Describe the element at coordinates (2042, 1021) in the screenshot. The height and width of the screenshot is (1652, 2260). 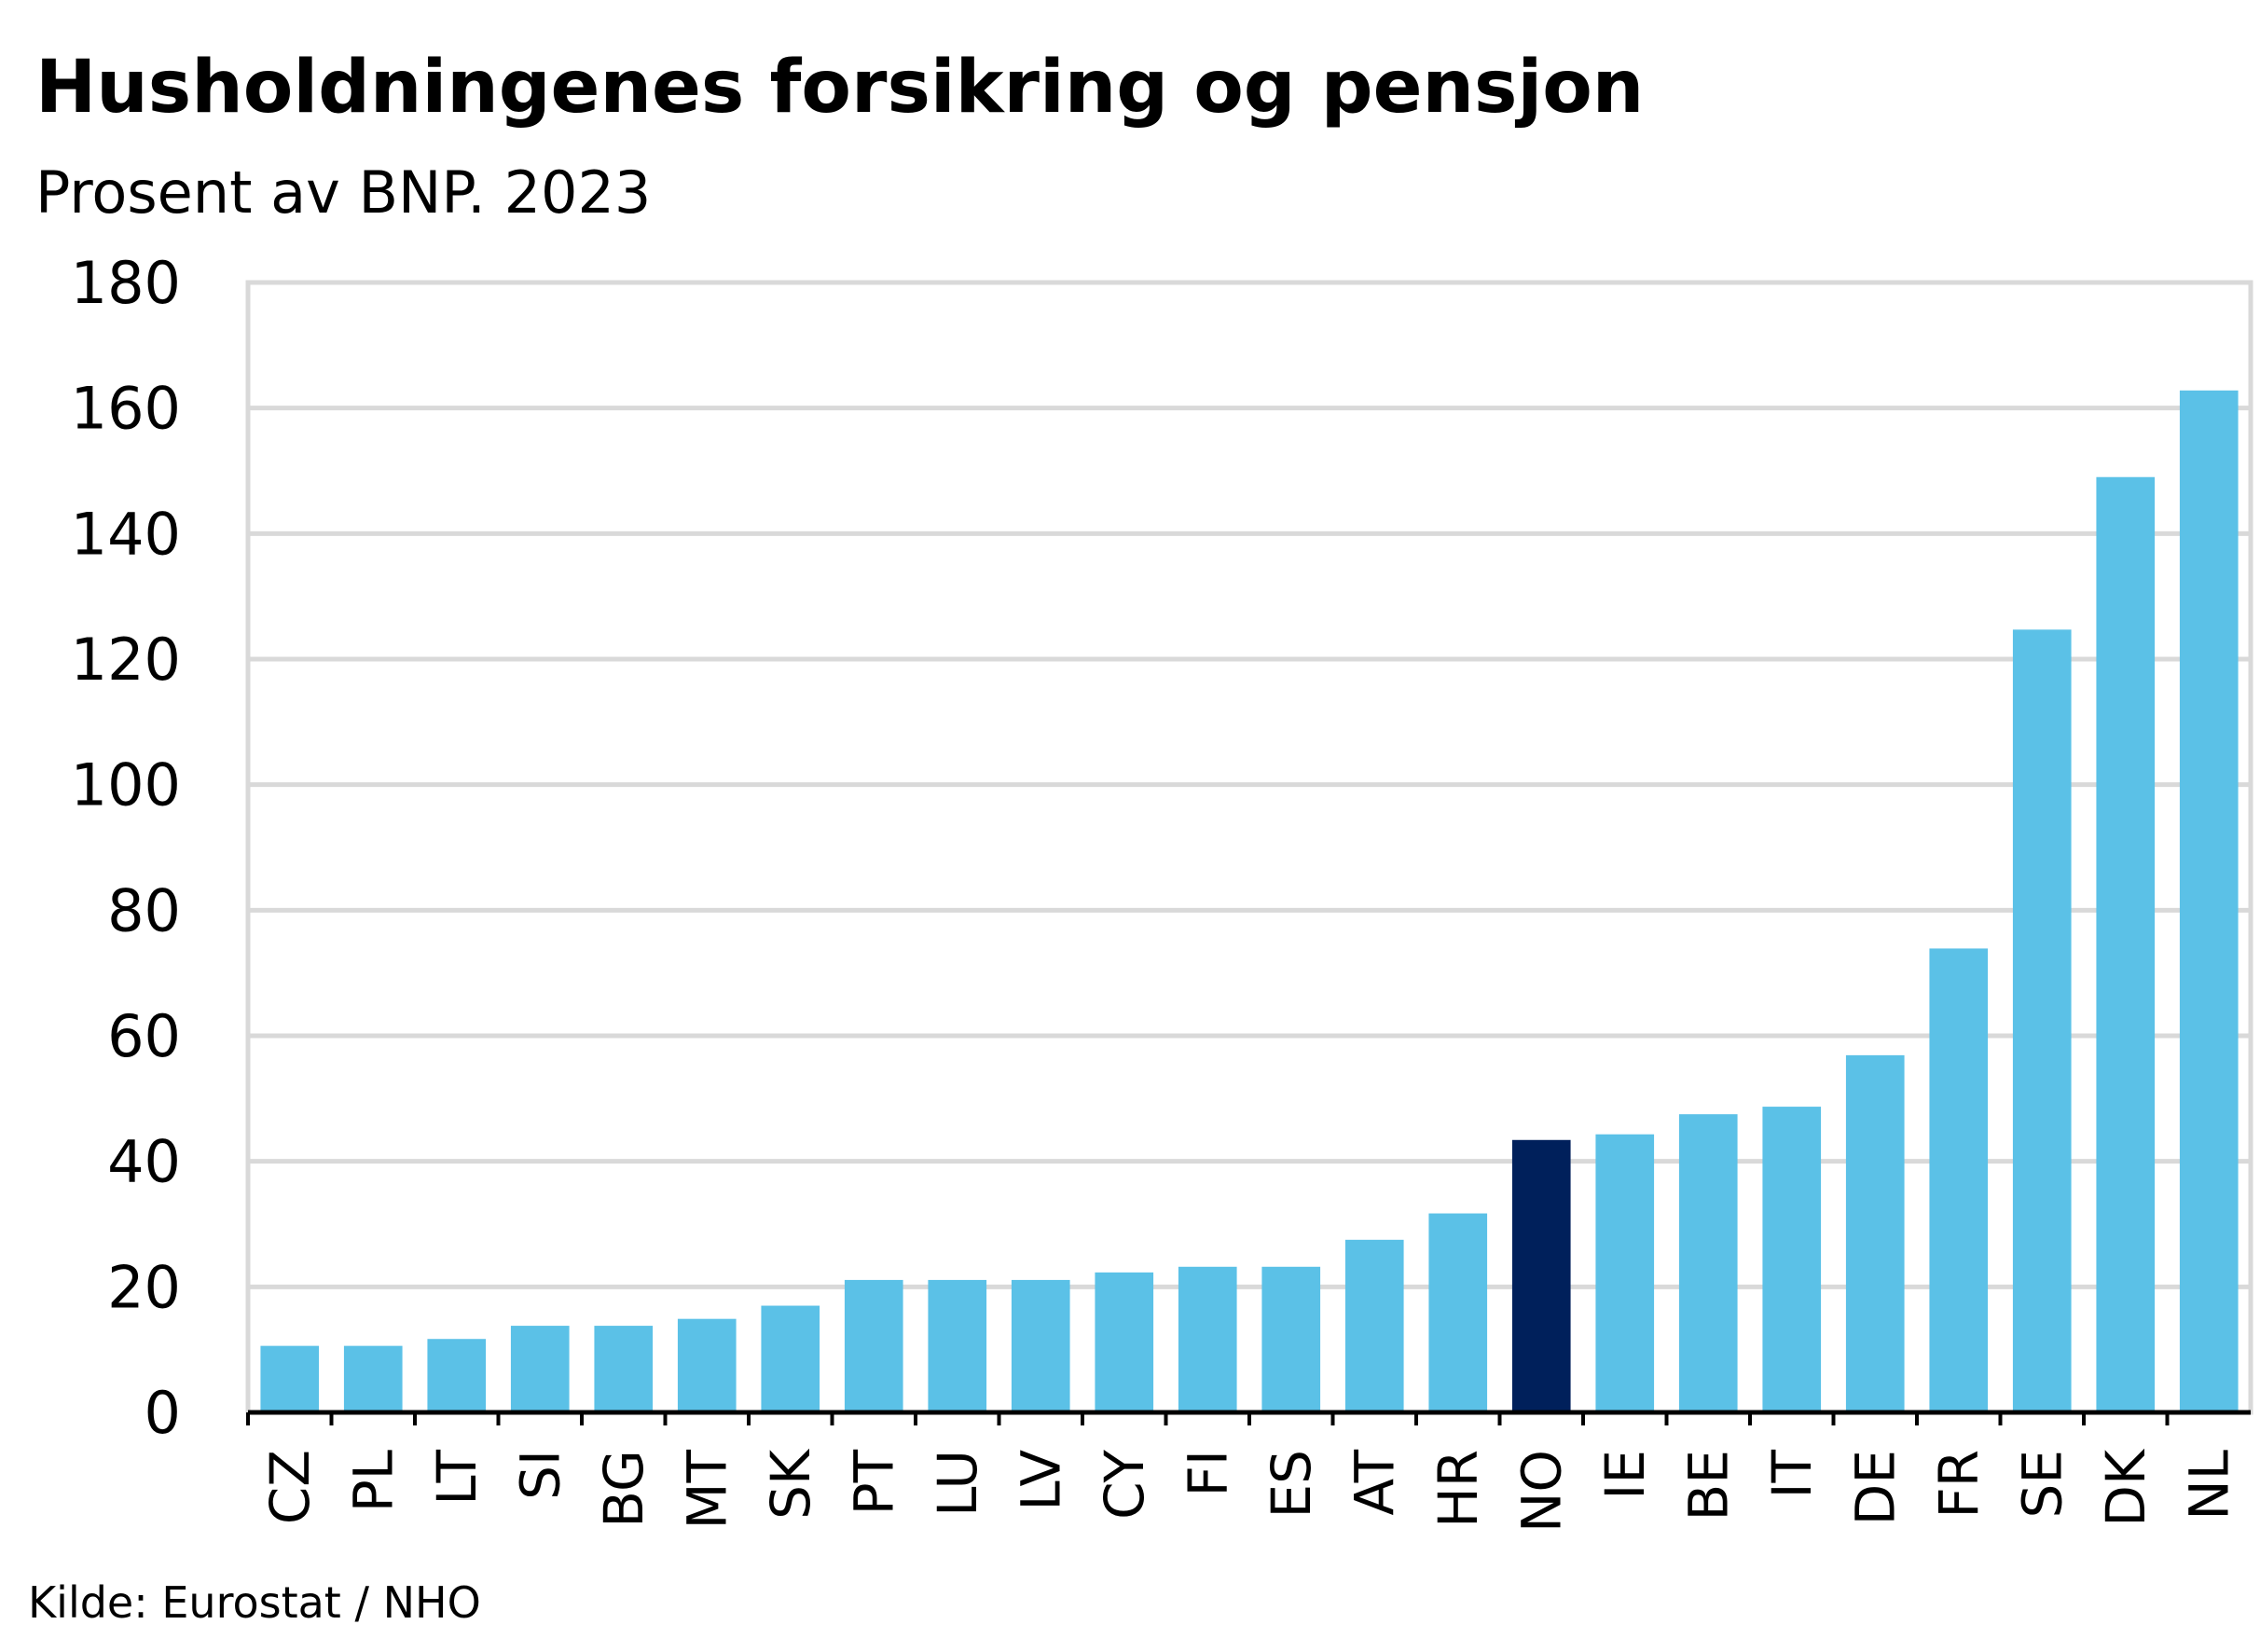
I see `bar-se` at that location.